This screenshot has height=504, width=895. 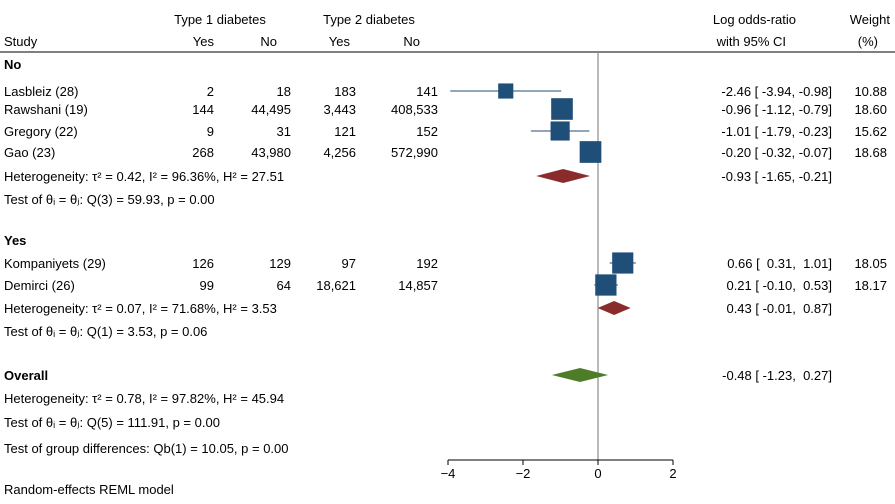 What do you see at coordinates (210, 91) in the screenshot?
I see `cell-t1-yes: 2` at bounding box center [210, 91].